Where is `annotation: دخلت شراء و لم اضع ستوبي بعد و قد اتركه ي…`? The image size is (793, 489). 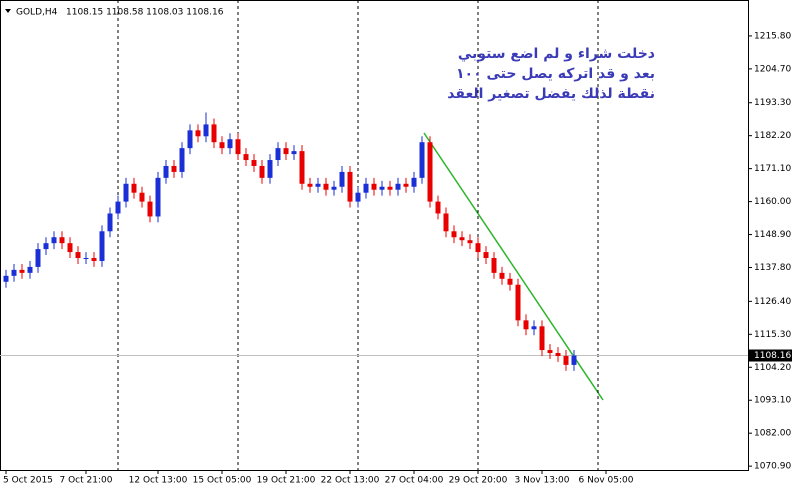
annotation: دخلت شراء و لم اضع ستوبي بعد و قد اتركه ي… is located at coordinates (517, 74).